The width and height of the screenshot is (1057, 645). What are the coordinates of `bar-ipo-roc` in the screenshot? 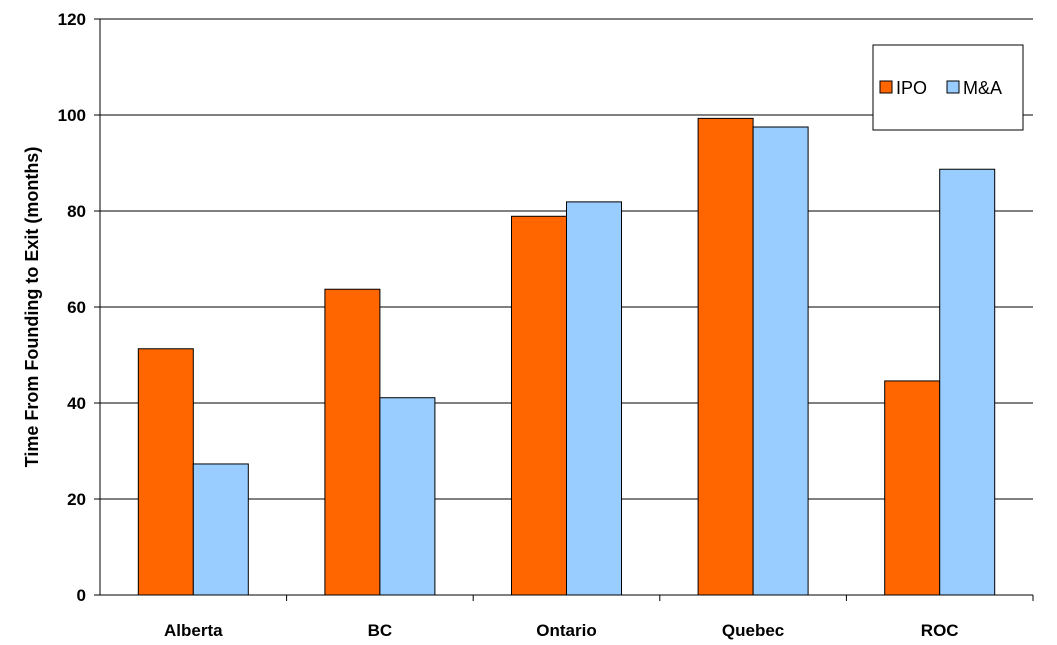 It's located at (912, 488).